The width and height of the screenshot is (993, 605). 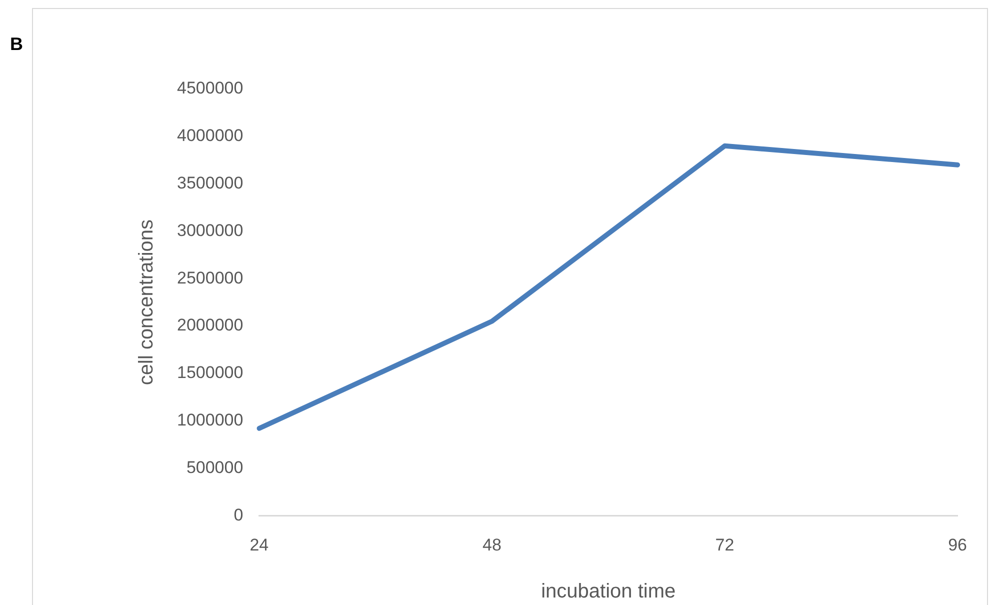 What do you see at coordinates (958, 544) in the screenshot?
I see `x-tick-label: 96` at bounding box center [958, 544].